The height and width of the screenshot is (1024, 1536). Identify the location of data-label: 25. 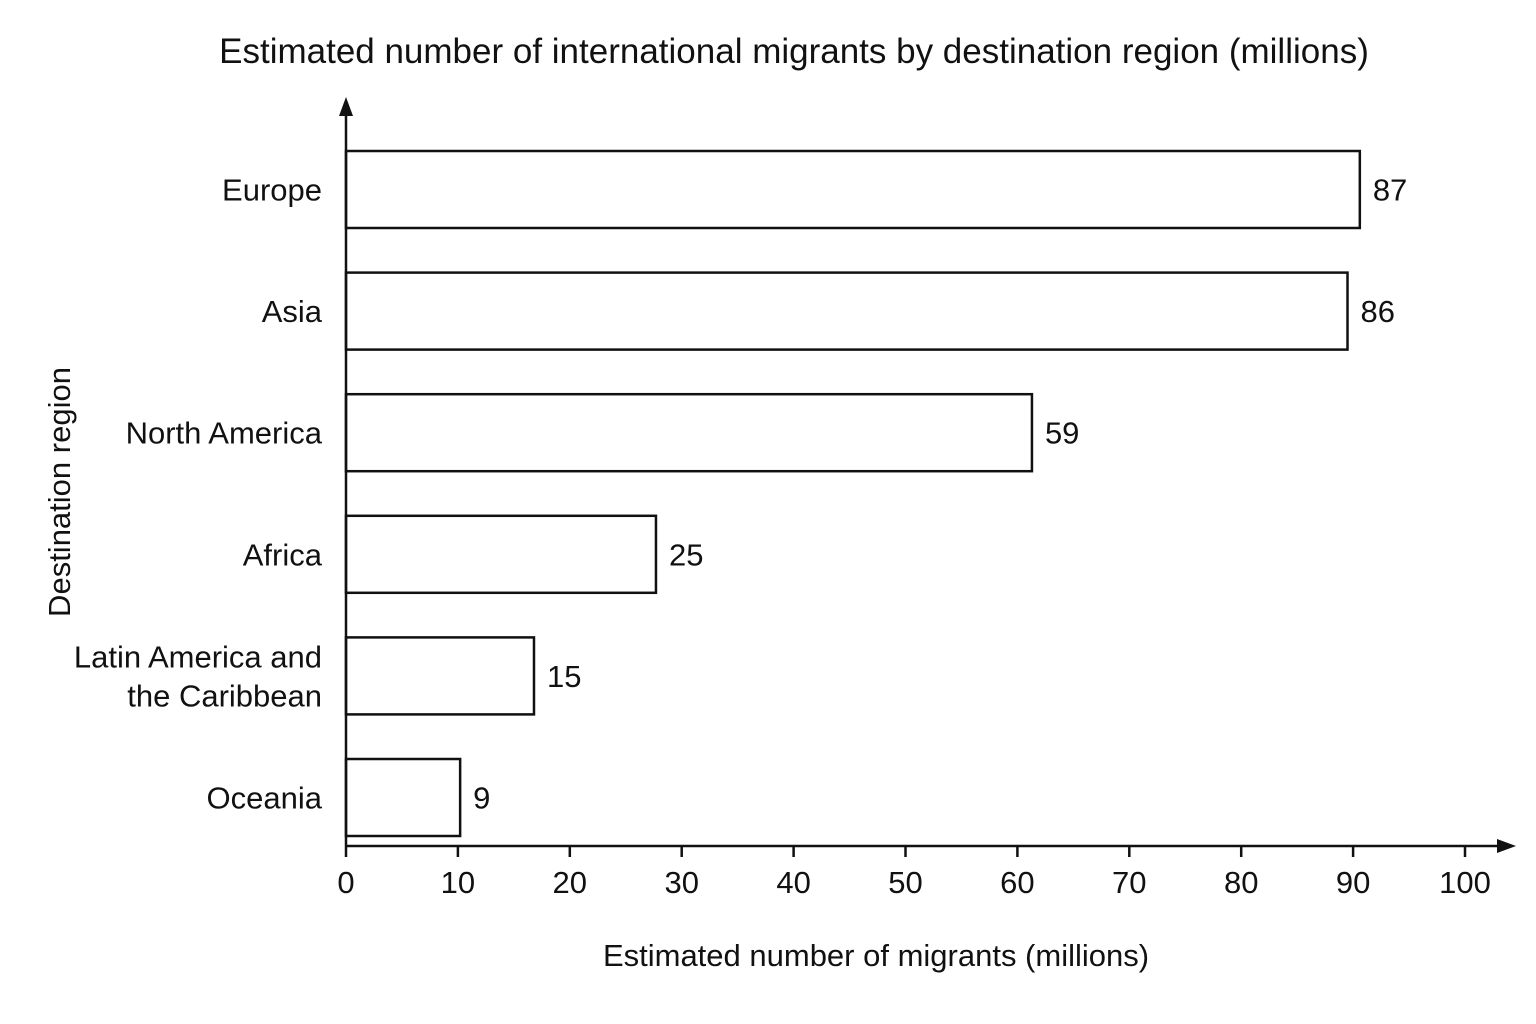
(686, 554).